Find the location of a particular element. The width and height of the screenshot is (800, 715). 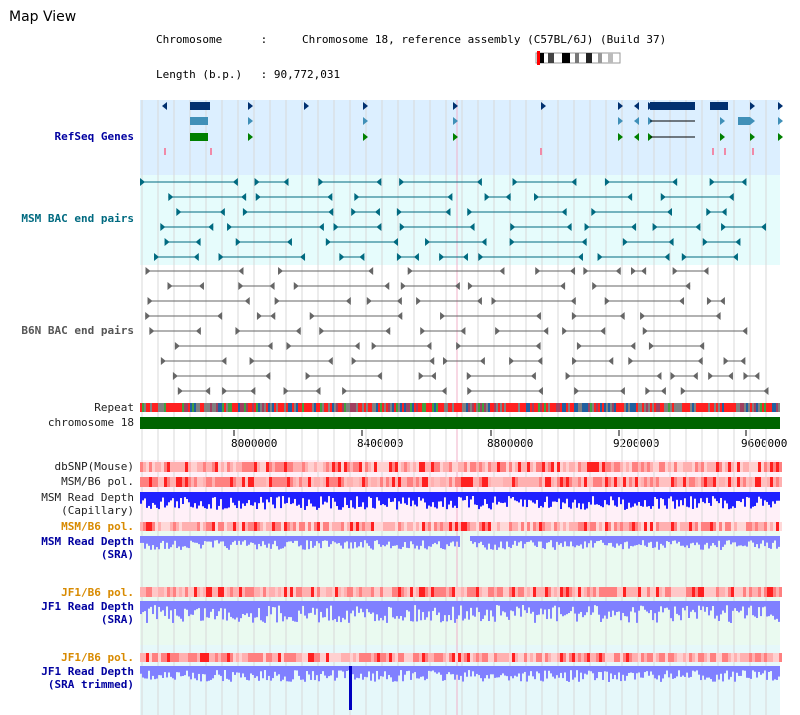

axis-tick-label: 9200000 is located at coordinates (636, 443).